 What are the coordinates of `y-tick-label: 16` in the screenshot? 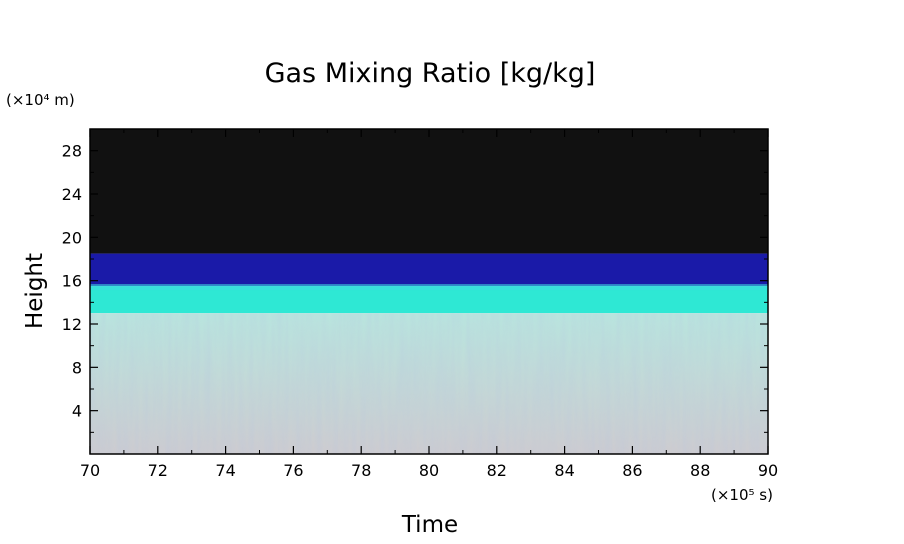 It's located at (72, 281).